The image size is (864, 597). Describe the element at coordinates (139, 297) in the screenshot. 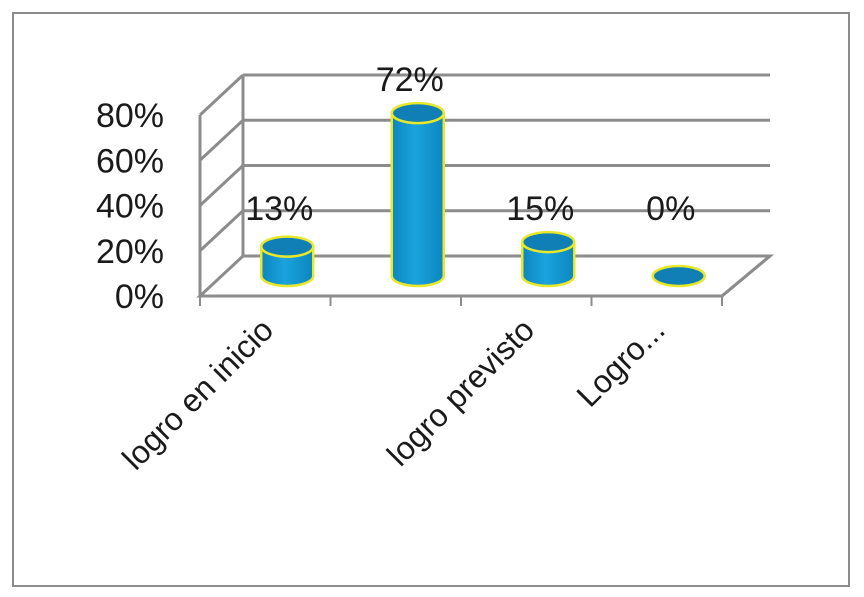

I see `y-tick-label: 0%` at that location.